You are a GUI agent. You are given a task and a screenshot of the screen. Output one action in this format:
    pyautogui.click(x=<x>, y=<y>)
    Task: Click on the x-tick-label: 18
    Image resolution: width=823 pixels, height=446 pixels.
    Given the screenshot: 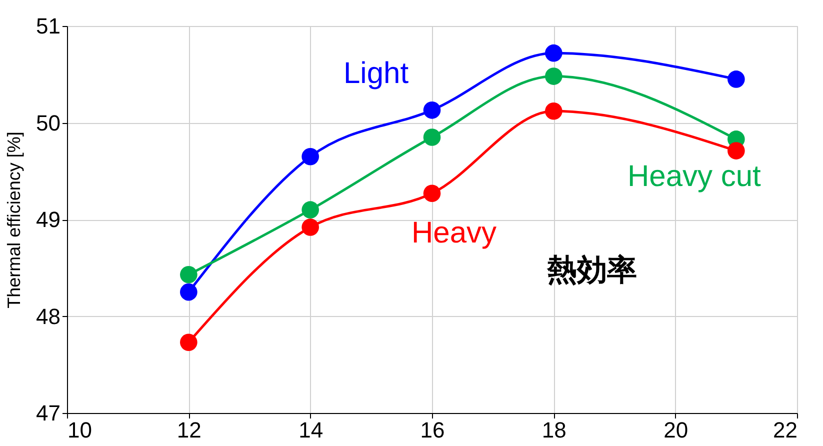 What is the action you would take?
    pyautogui.click(x=554, y=430)
    